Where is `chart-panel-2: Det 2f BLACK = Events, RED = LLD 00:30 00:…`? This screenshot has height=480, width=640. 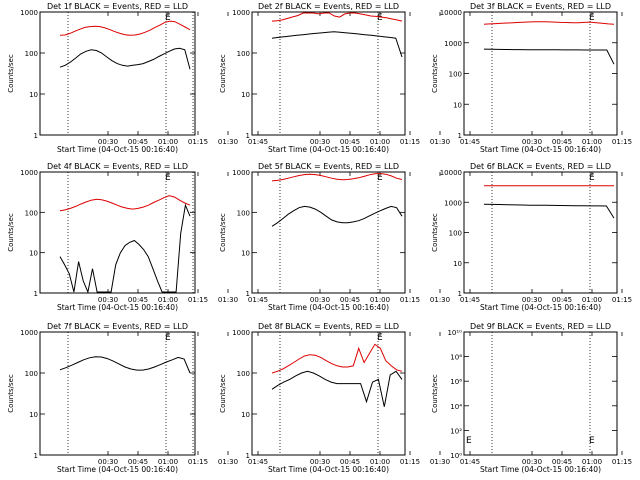
chart-panel-2: Det 2f BLACK = Events, RED = LLD 00:30 00:… is located at coordinates (349, 78).